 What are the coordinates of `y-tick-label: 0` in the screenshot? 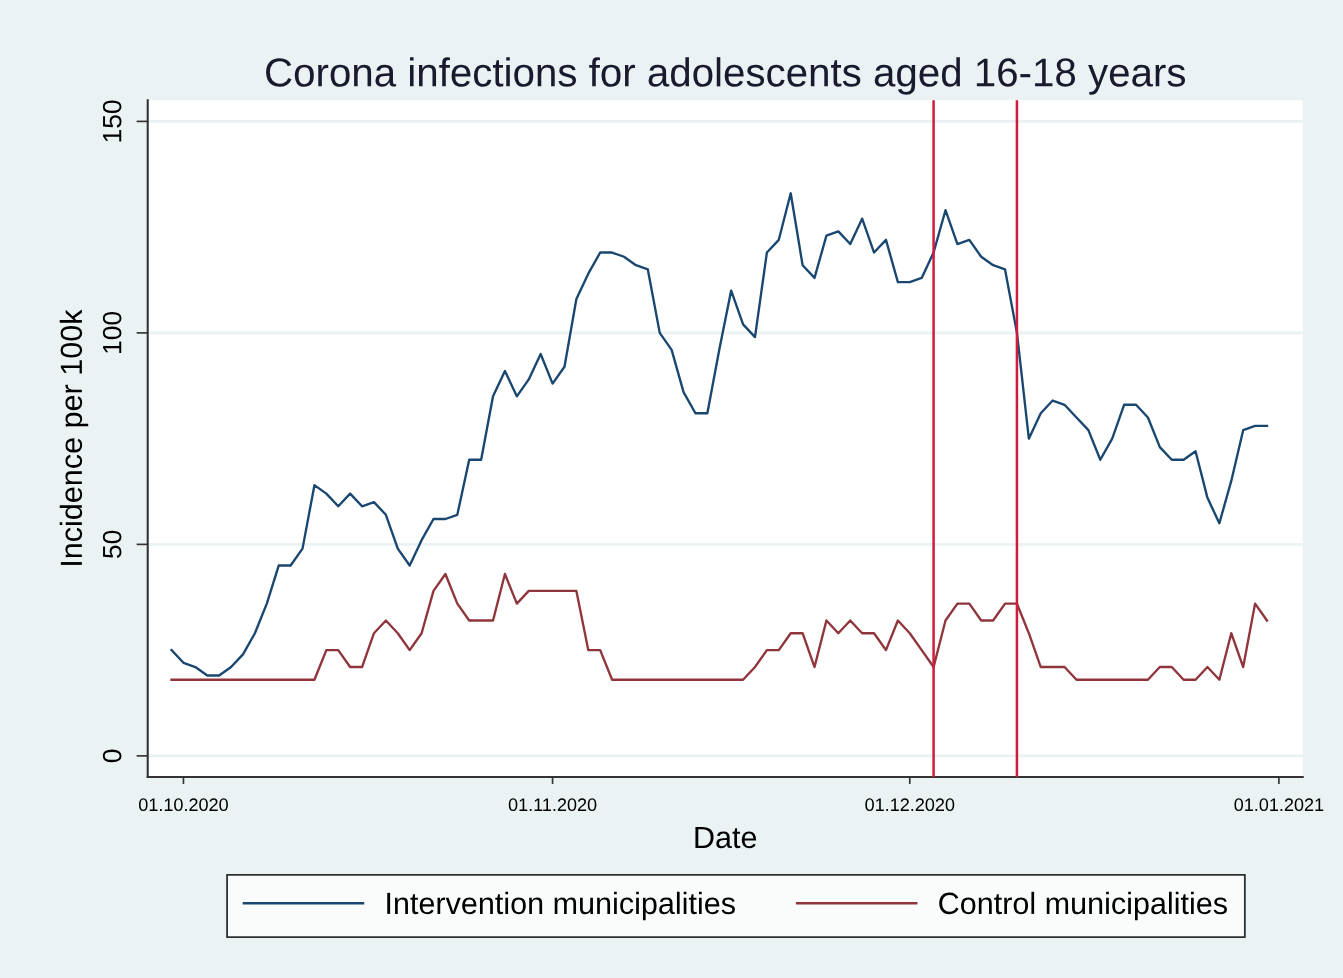 It's located at (112, 756).